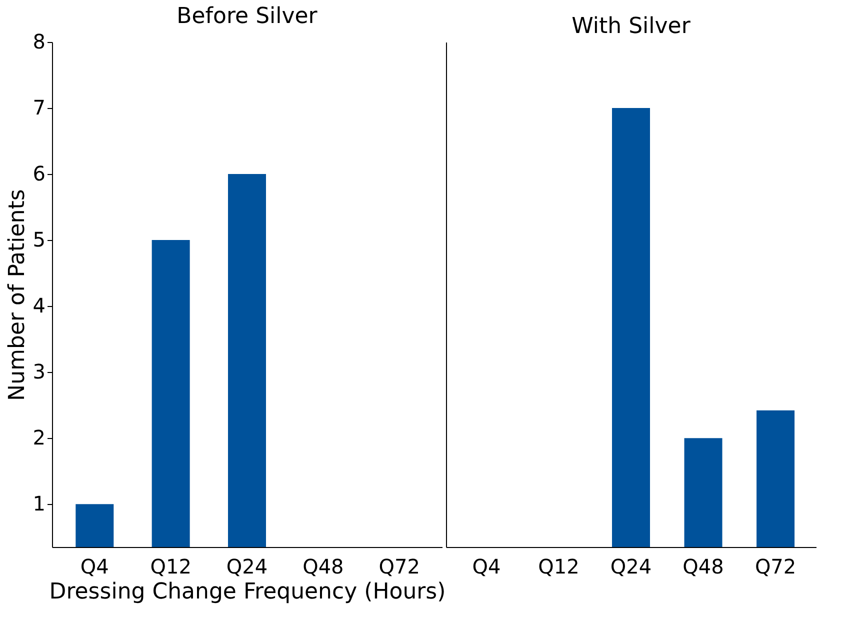 The image size is (851, 639). I want to click on y-tick-label: 3, so click(39, 372).